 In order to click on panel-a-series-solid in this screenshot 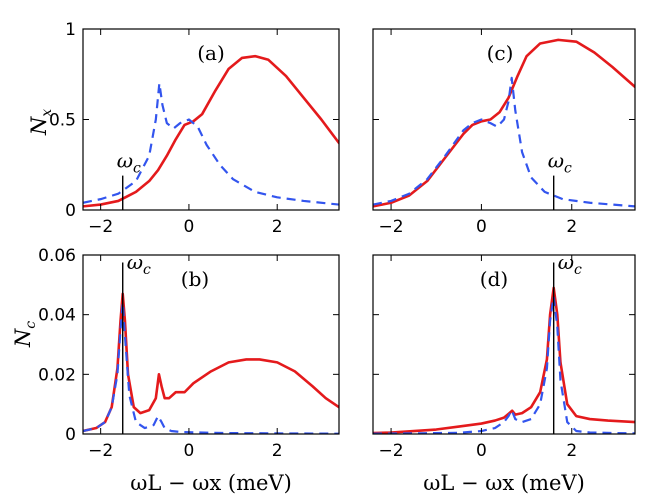, I will do `click(211, 131)`.